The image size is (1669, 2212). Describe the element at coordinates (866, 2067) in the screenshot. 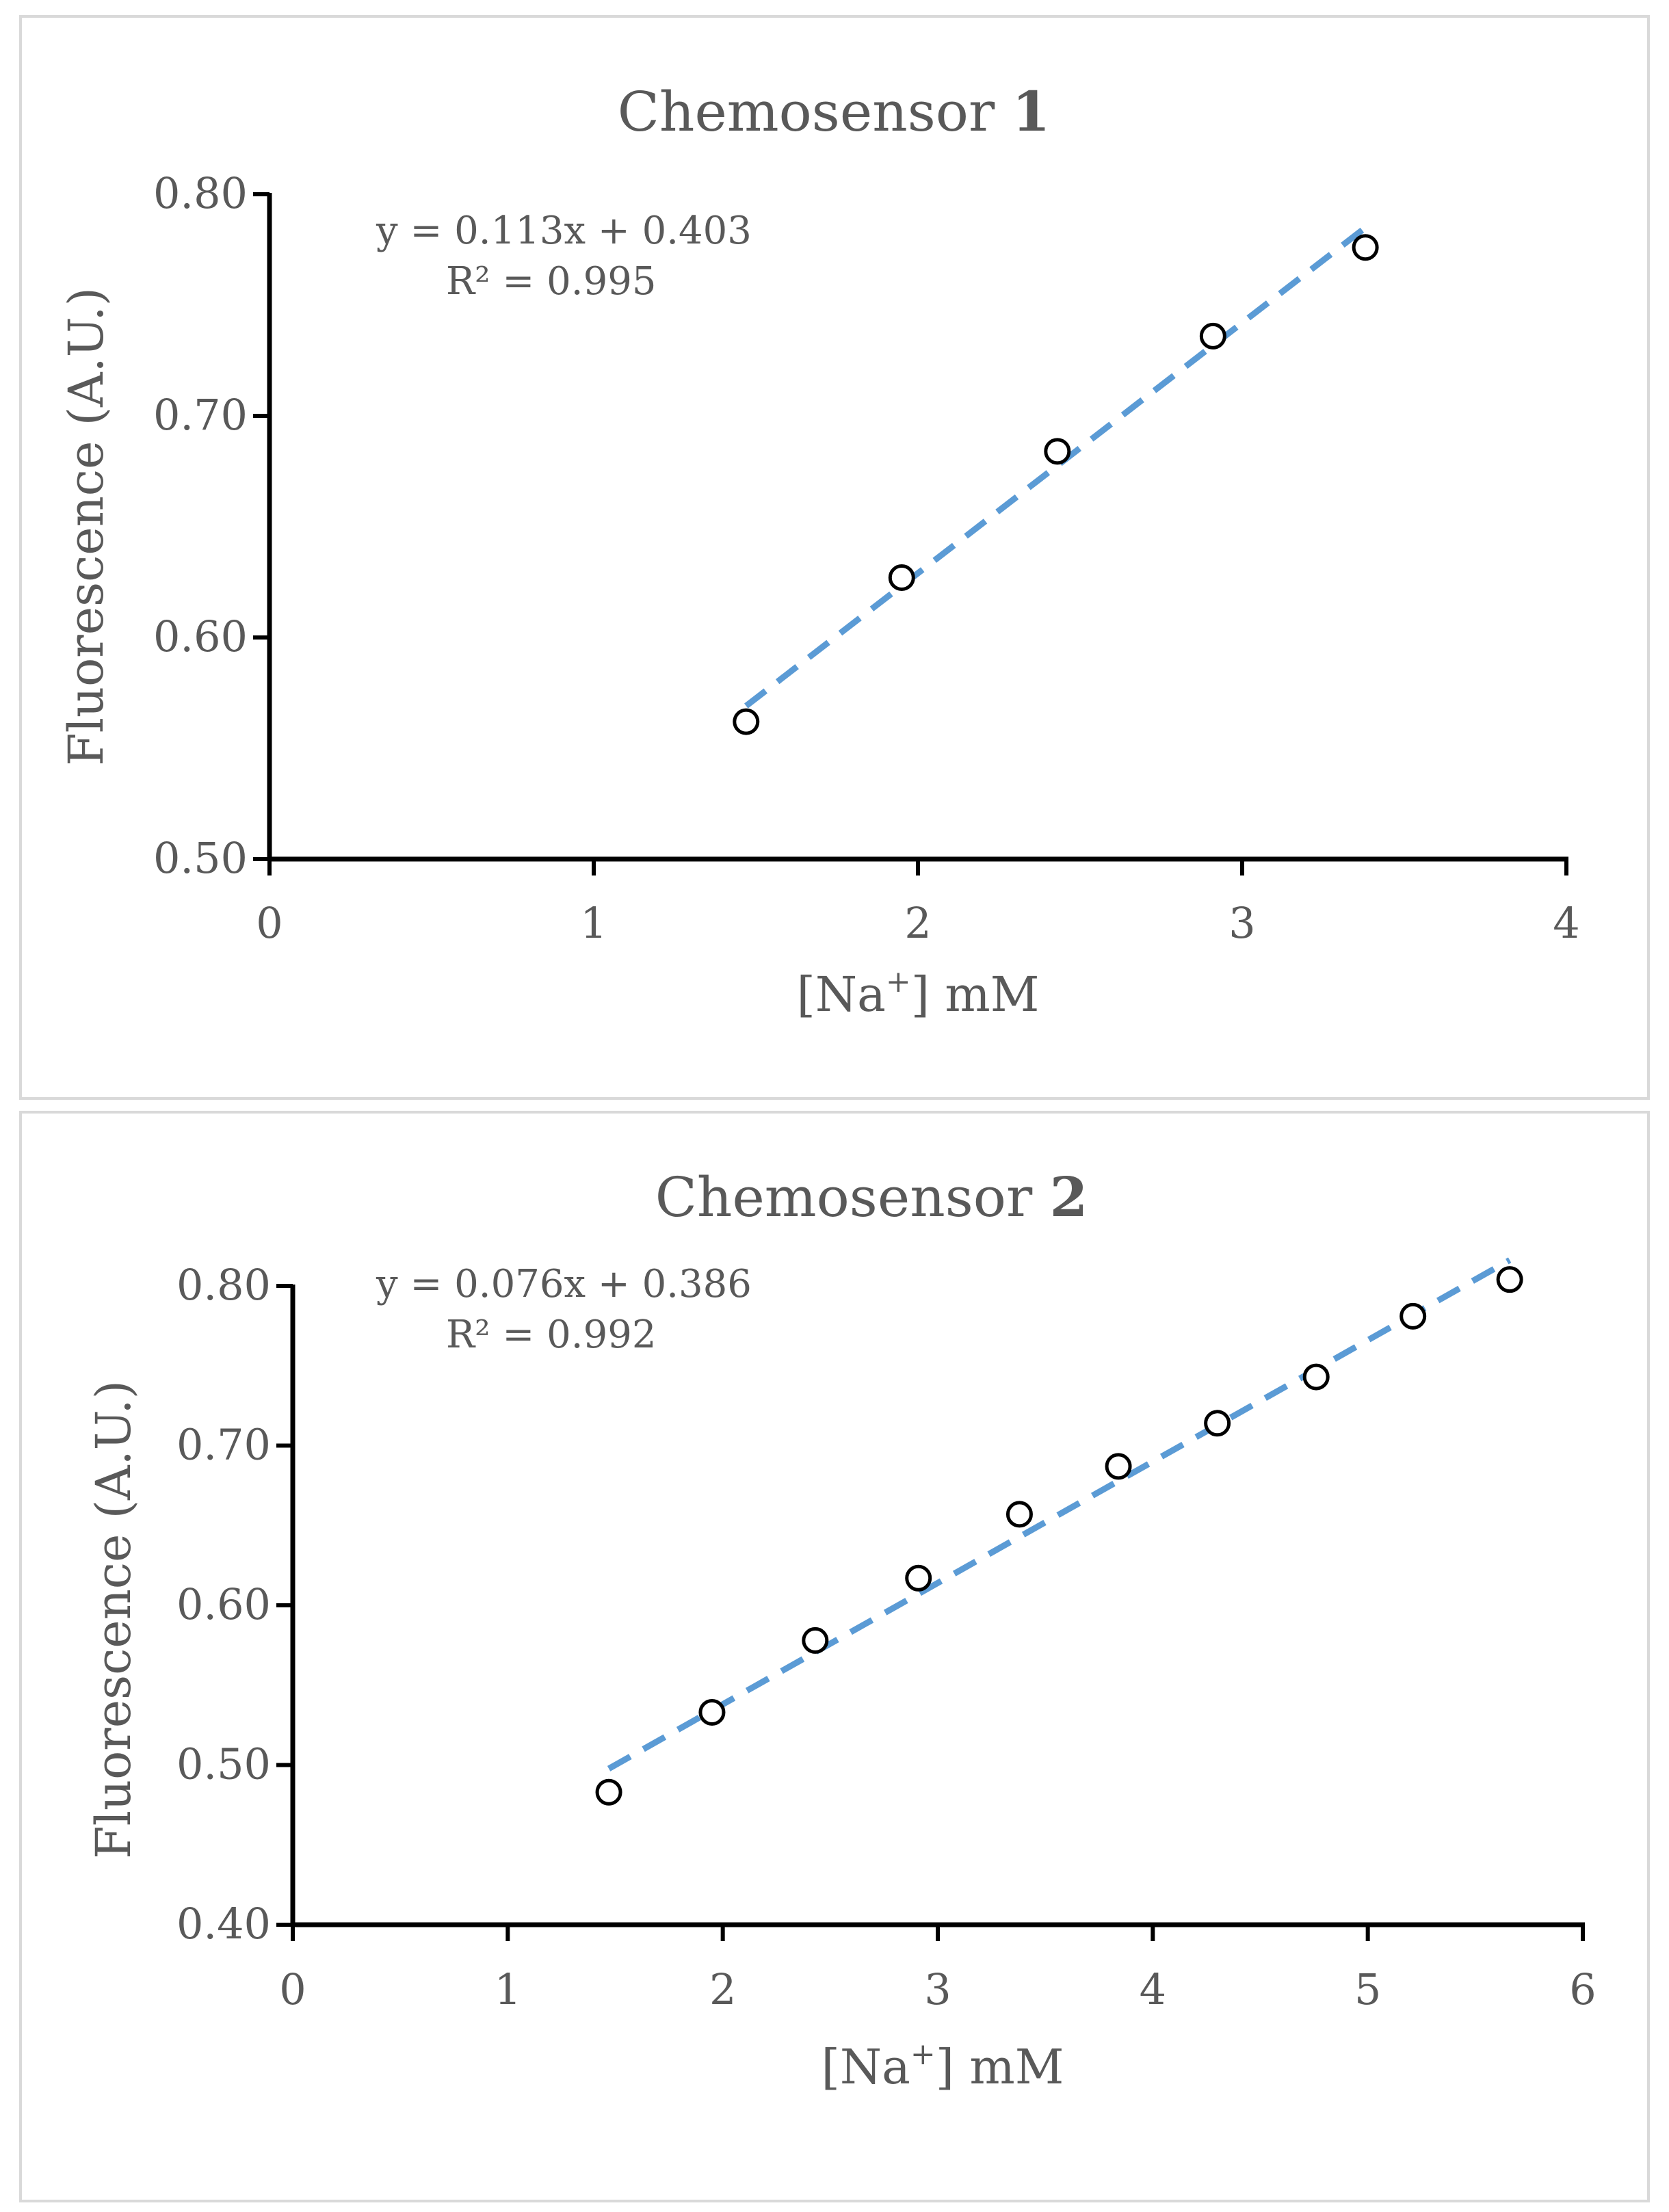

I see `chart-2-x-axis-label-part: [Na` at that location.